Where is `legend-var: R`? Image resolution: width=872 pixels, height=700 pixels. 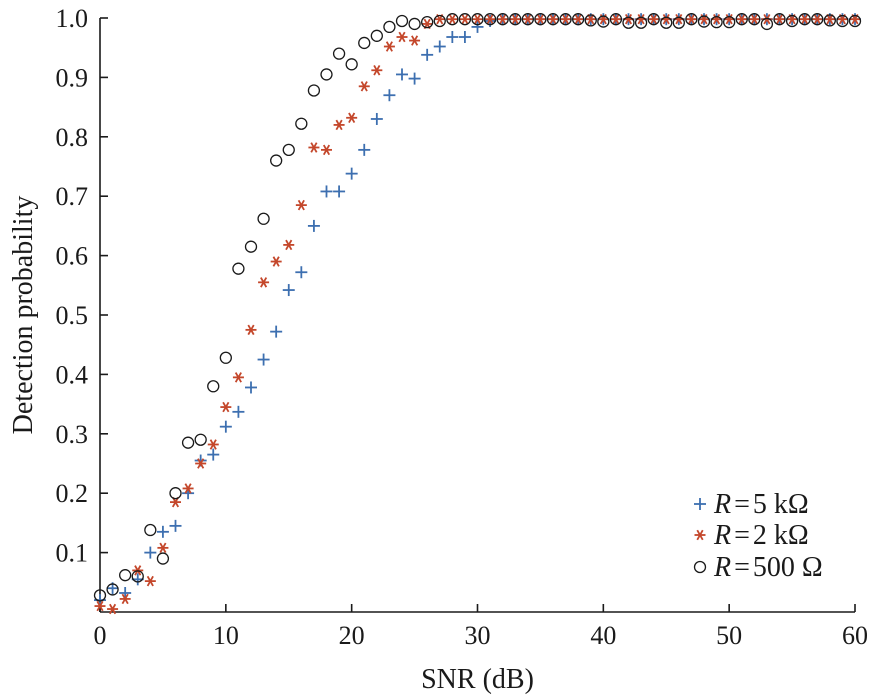
legend-var: R is located at coordinates (722, 535).